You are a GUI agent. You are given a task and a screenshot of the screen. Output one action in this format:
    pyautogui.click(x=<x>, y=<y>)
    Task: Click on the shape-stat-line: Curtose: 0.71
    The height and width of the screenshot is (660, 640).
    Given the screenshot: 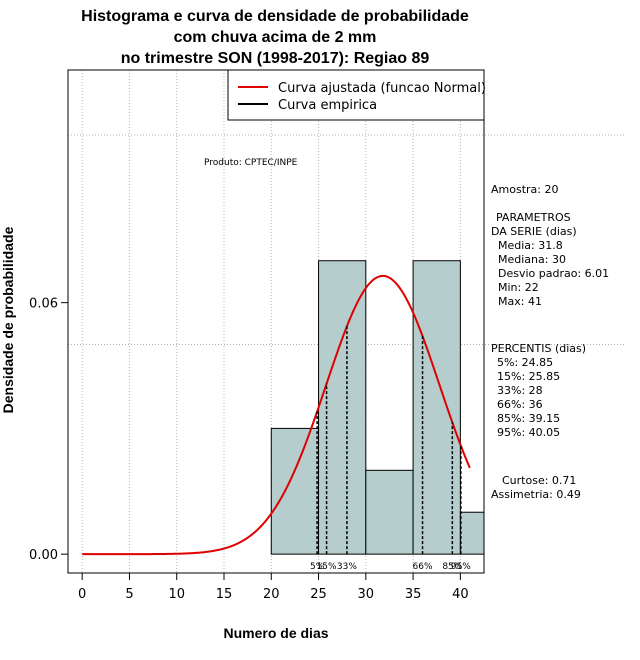 What is the action you would take?
    pyautogui.click(x=539, y=480)
    